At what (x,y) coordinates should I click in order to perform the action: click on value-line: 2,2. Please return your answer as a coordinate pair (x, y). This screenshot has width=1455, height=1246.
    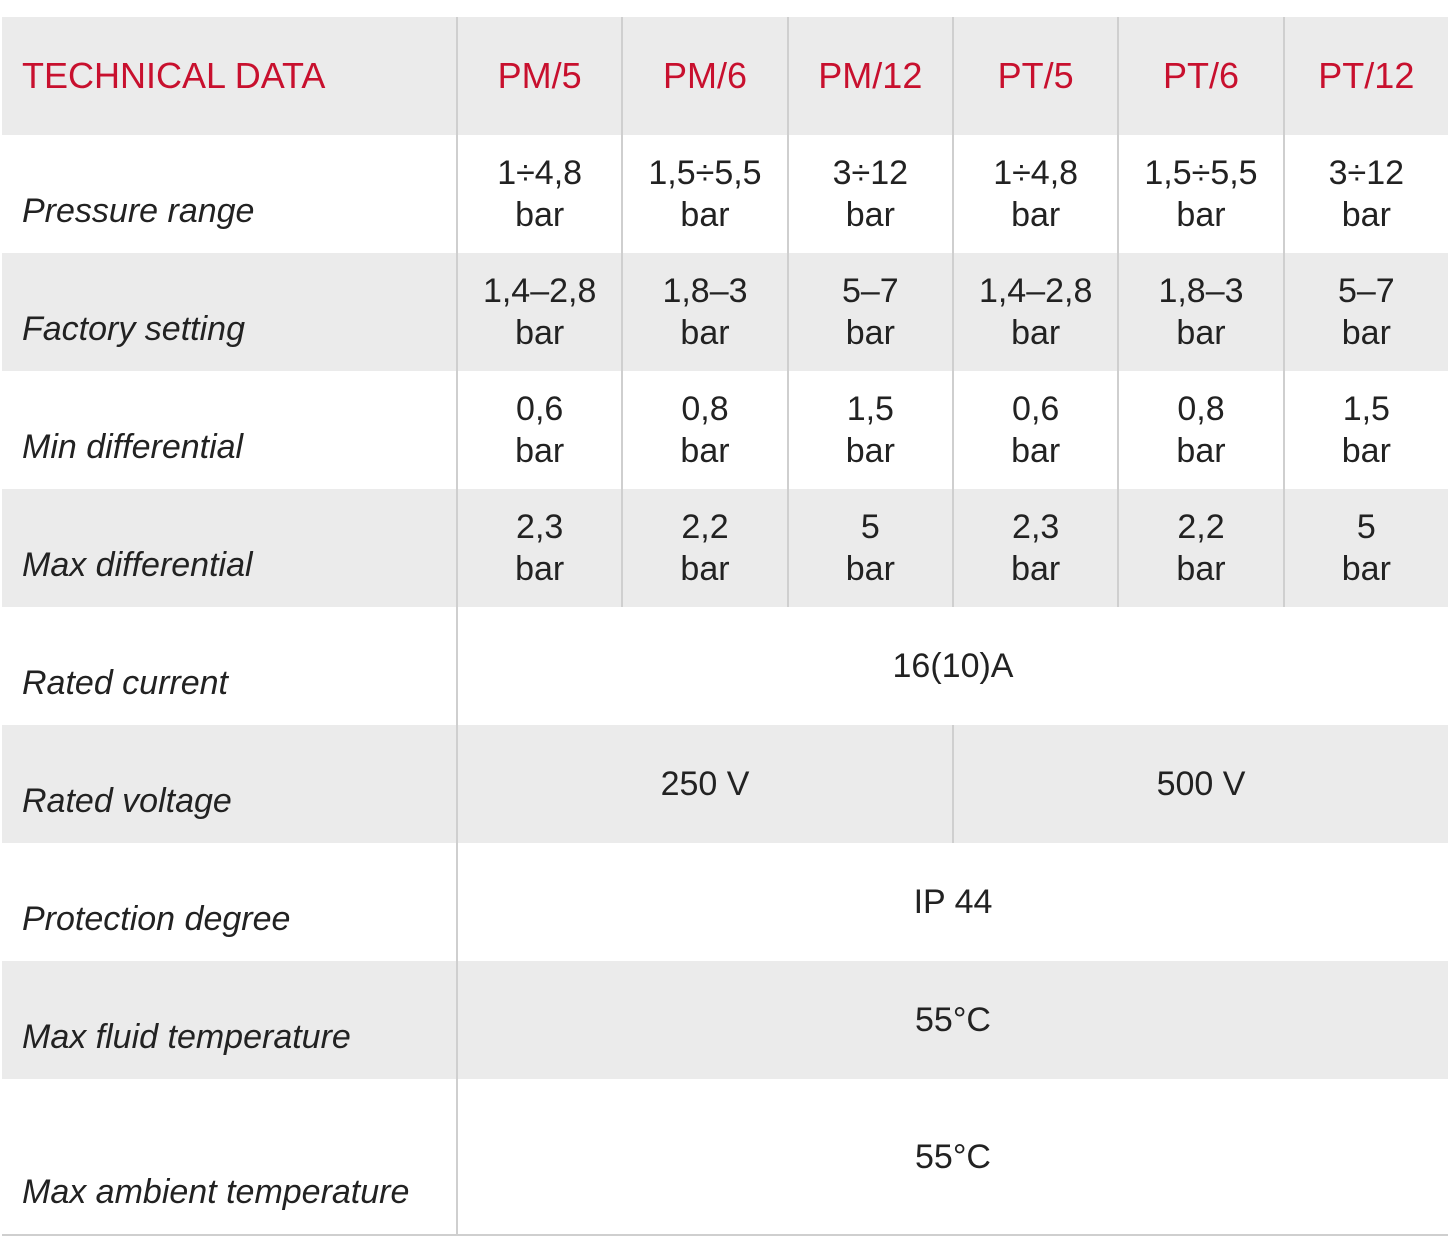
    Looking at the image, I should click on (1201, 527).